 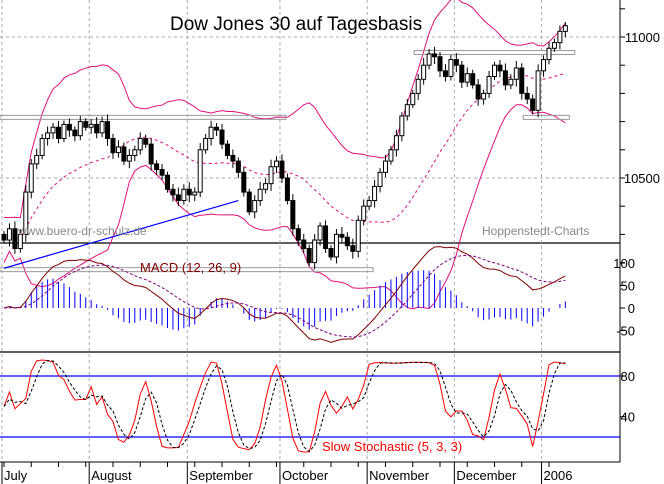 I want to click on month-label: 2006, so click(x=558, y=475).